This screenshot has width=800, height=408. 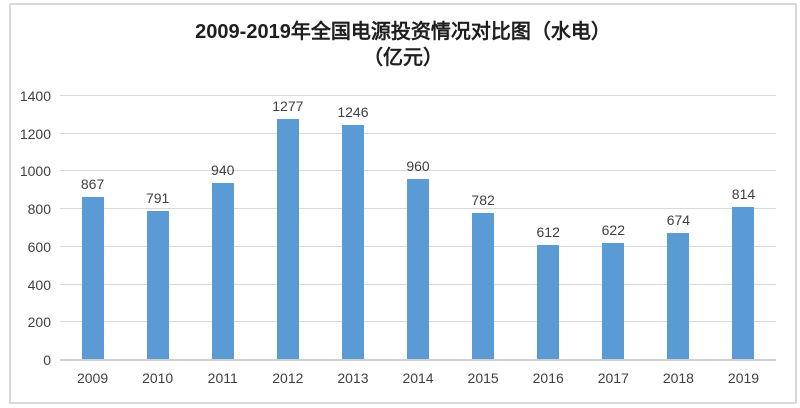 What do you see at coordinates (418, 360) in the screenshot?
I see `x-axis-line` at bounding box center [418, 360].